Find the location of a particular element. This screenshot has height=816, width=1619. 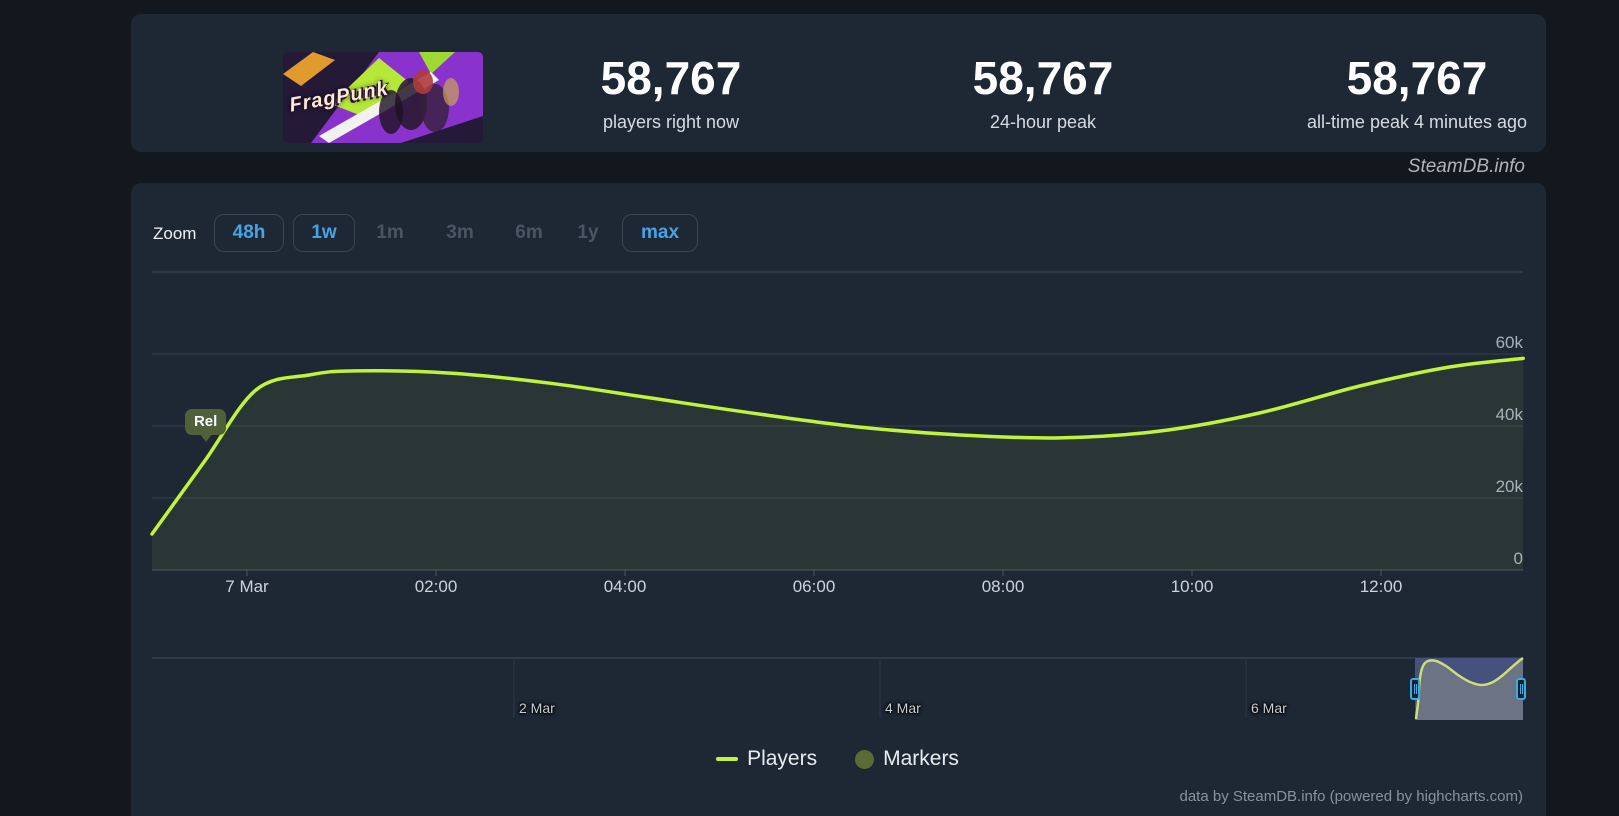

range-button-1w: 1w is located at coordinates (324, 233).